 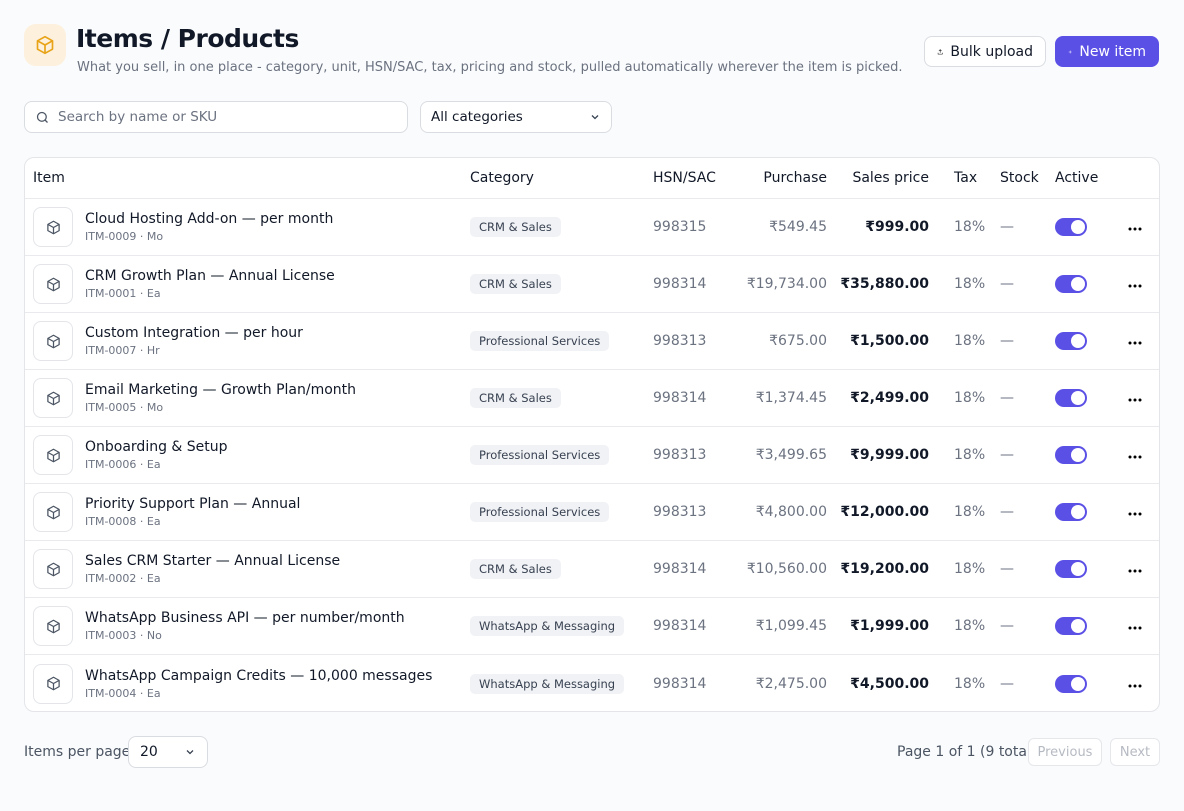 What do you see at coordinates (786, 284) in the screenshot?
I see `purchase-price: ₹19,734.00` at bounding box center [786, 284].